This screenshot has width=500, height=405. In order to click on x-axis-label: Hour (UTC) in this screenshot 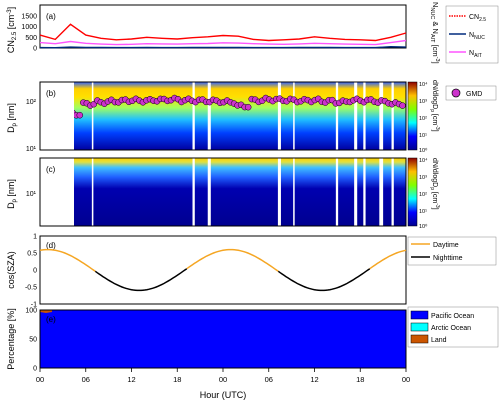, I will do `click(223, 395)`.